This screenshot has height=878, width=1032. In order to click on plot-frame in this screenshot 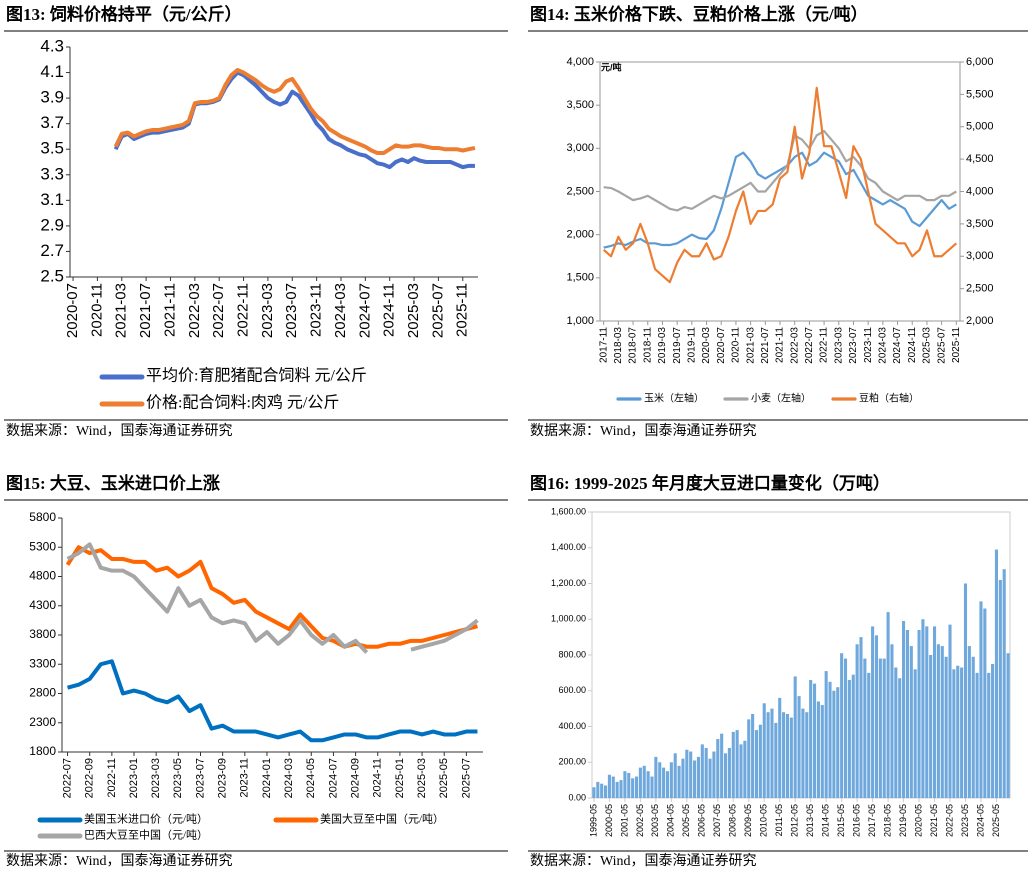, I will do `click(780, 191)`.